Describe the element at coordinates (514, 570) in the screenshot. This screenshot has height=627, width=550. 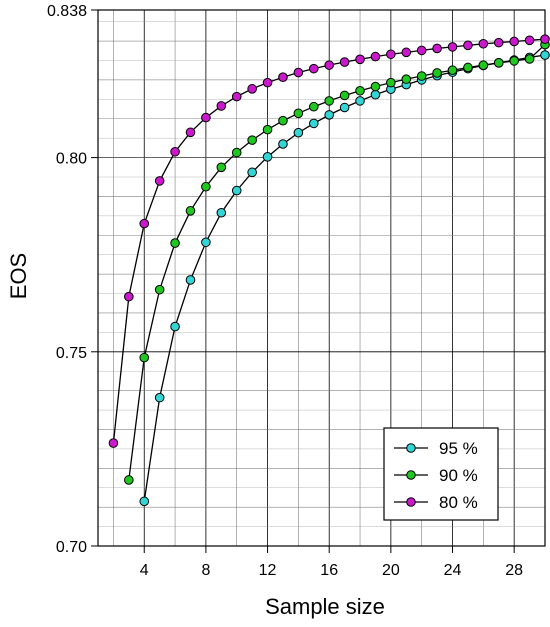
I see `x-tick-label: 28` at that location.